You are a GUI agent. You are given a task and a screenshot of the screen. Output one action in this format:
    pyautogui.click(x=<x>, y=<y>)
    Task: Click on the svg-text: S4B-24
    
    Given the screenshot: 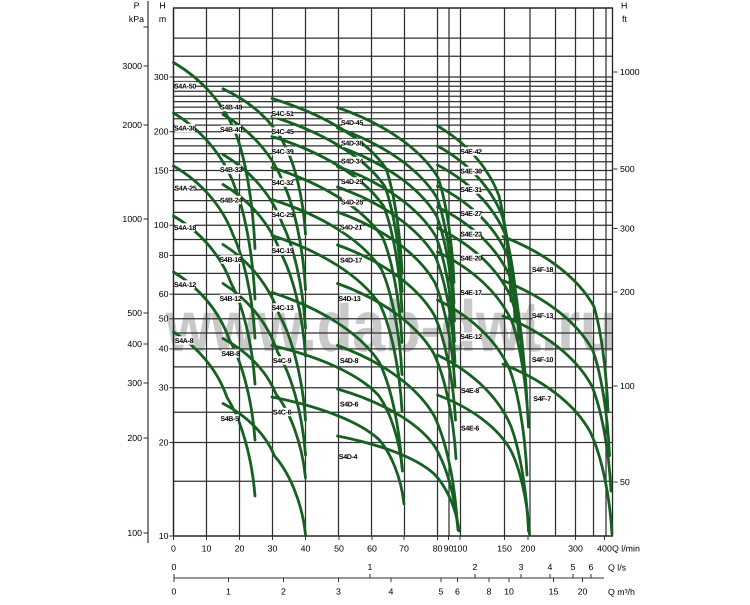 What is the action you would take?
    pyautogui.click(x=231, y=201)
    